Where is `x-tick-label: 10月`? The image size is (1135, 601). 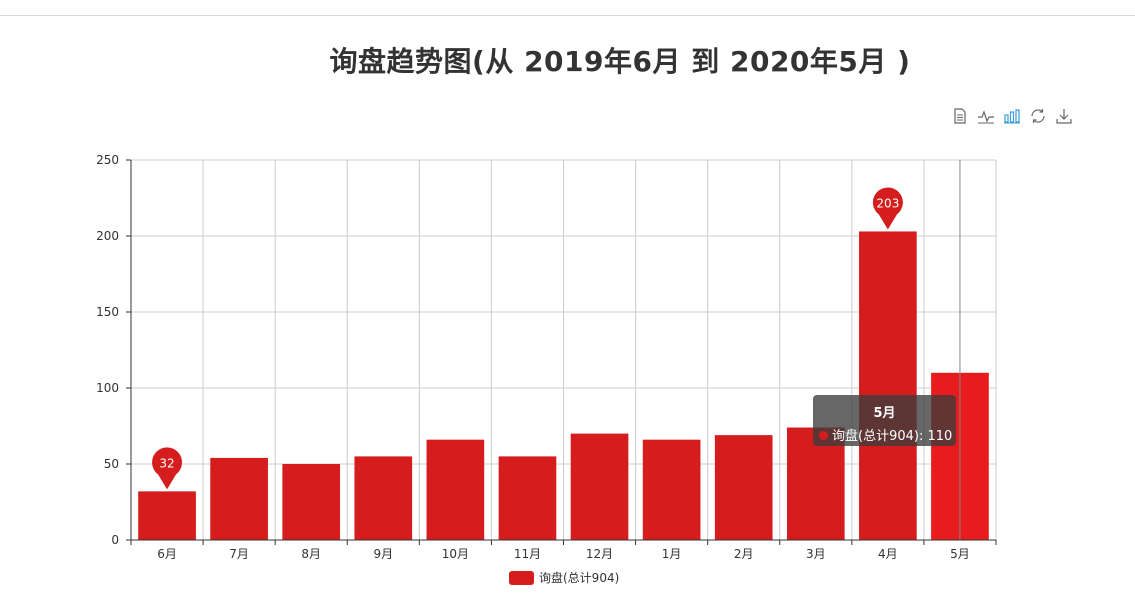
x-tick-label: 10月 is located at coordinates (455, 554).